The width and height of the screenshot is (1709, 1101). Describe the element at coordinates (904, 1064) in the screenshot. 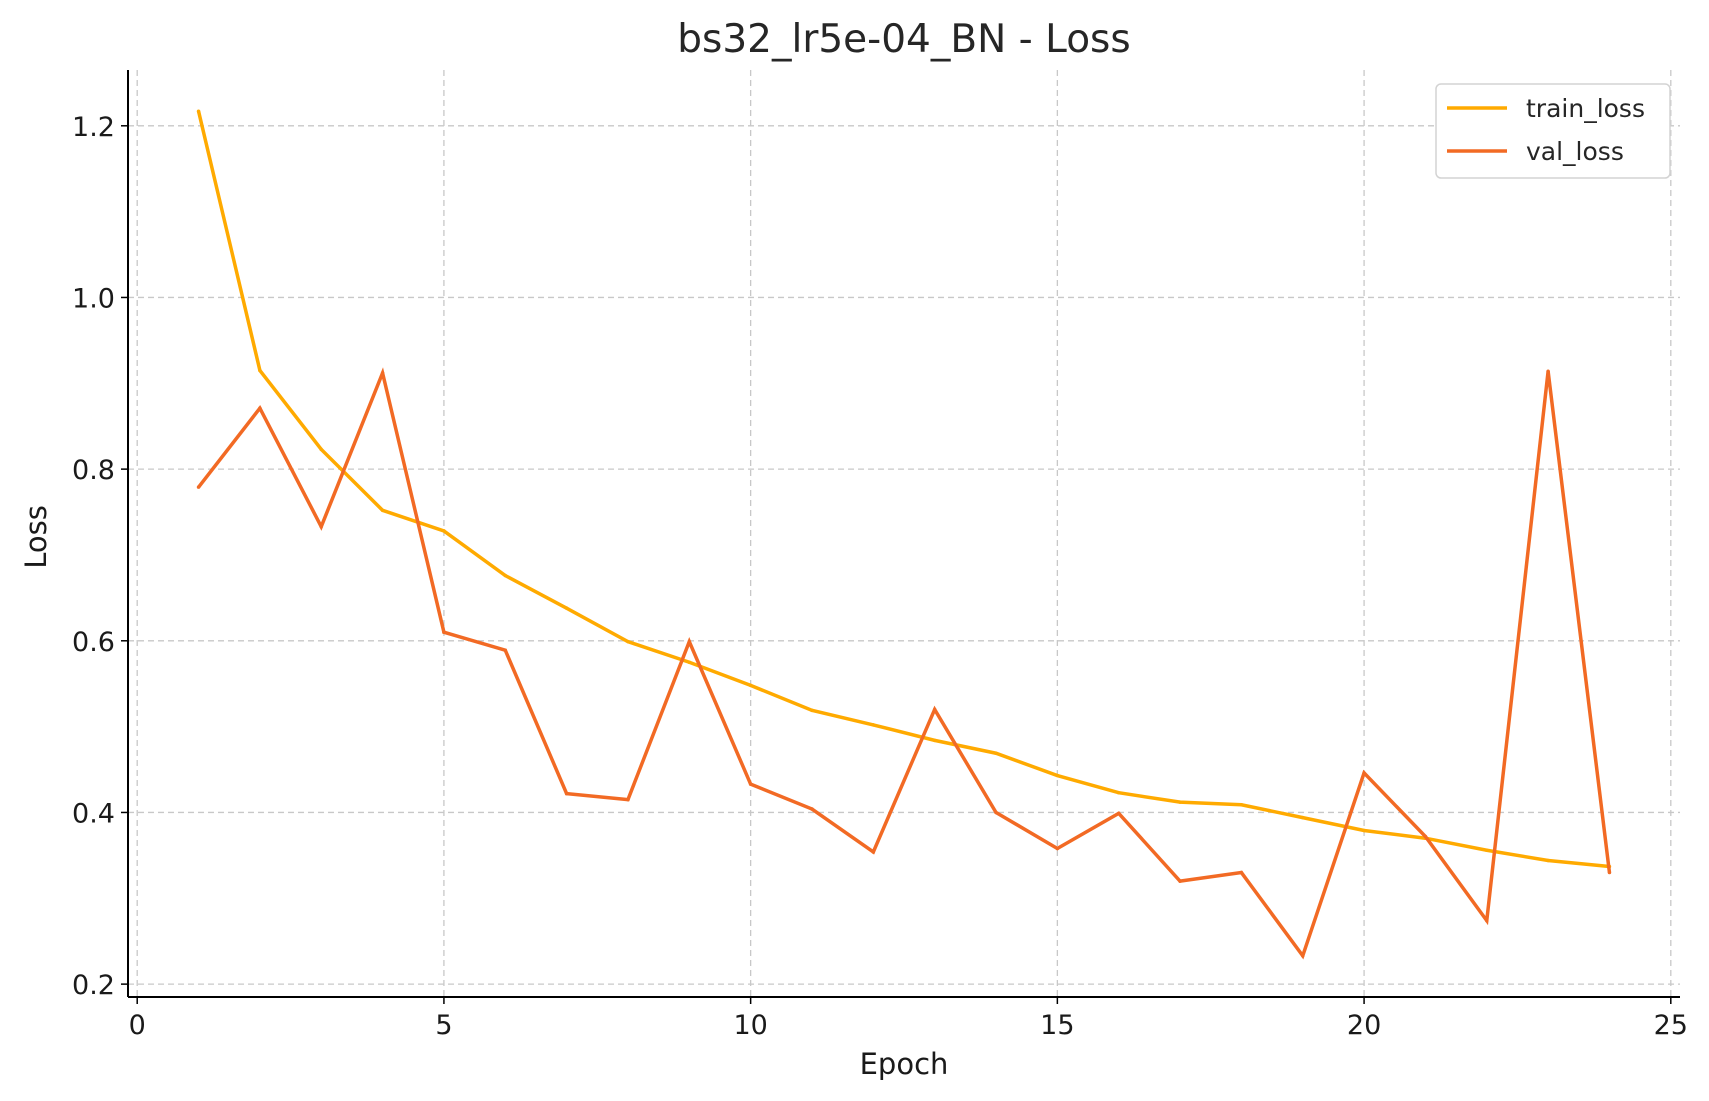

I see `x-axis-label: Epoch` at that location.